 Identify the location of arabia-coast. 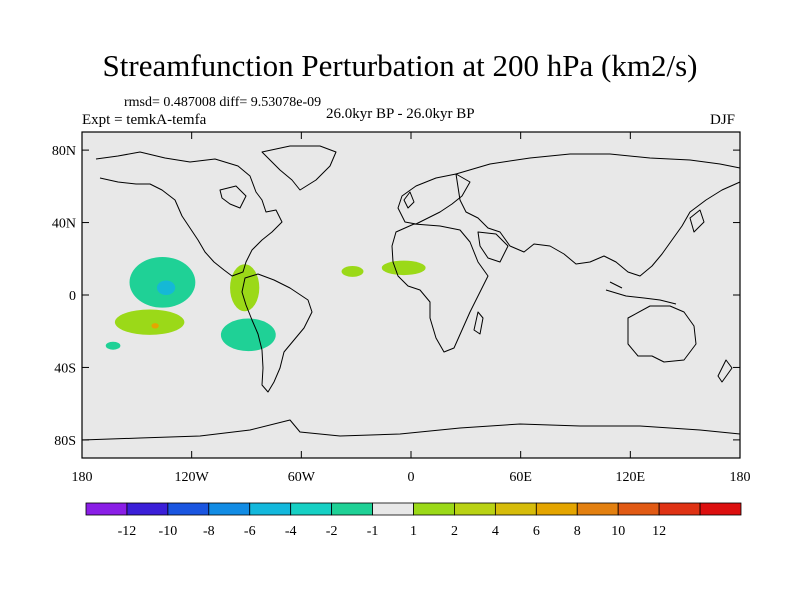
(493, 247).